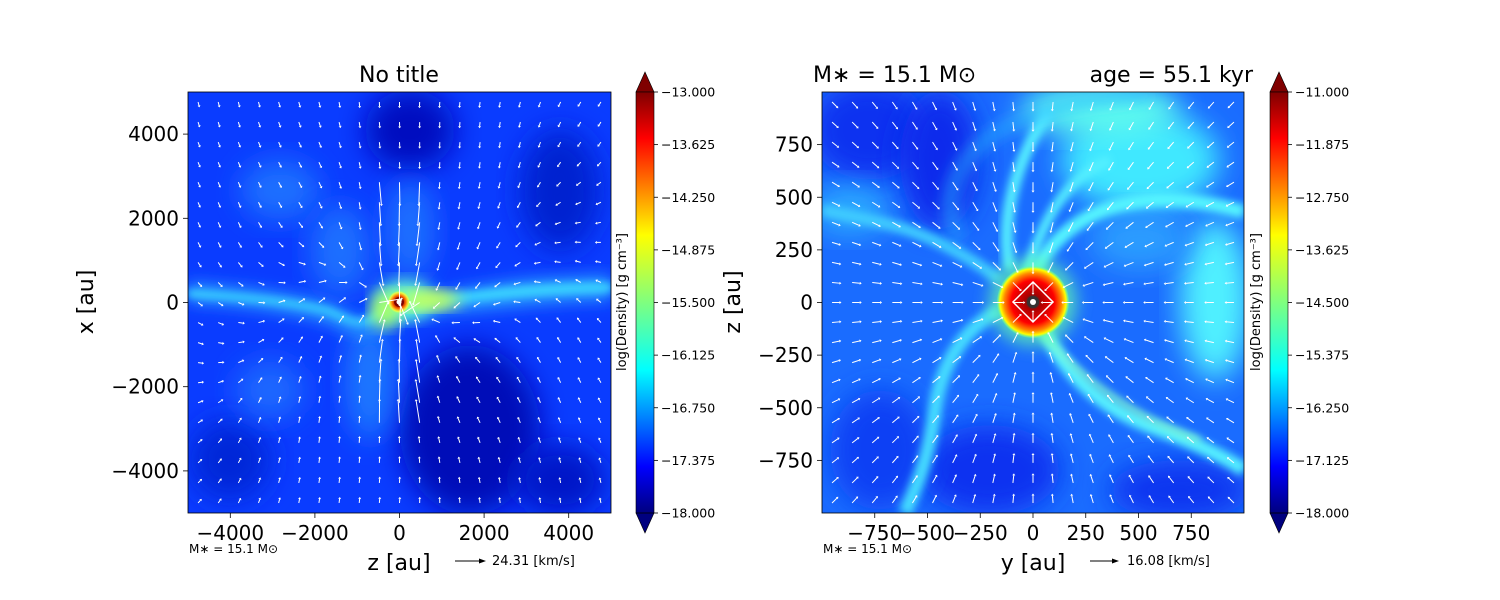  Describe the element at coordinates (867, 549) in the screenshot. I see `stellar-mass-label-2: M∗ = 15.1 M⊙` at that location.